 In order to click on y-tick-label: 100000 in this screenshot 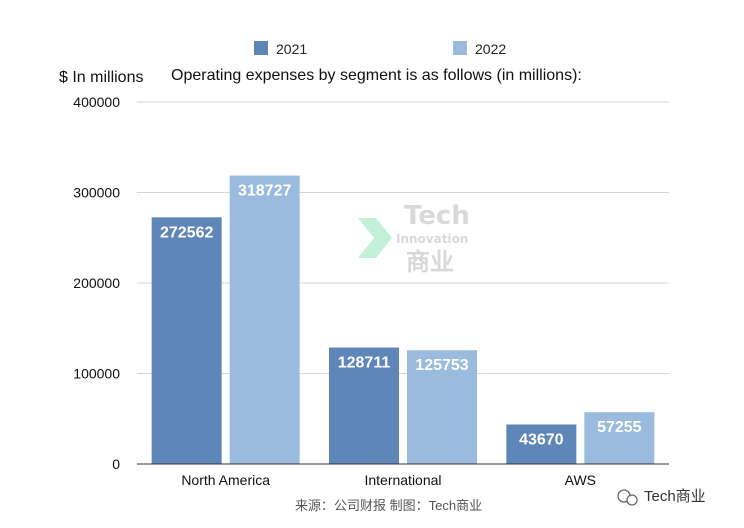, I will do `click(96, 374)`.